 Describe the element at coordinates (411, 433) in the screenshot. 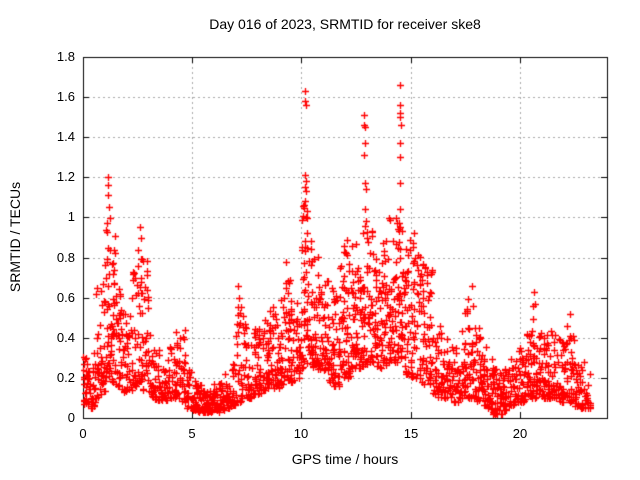

I see `x-tick-label: 15` at that location.